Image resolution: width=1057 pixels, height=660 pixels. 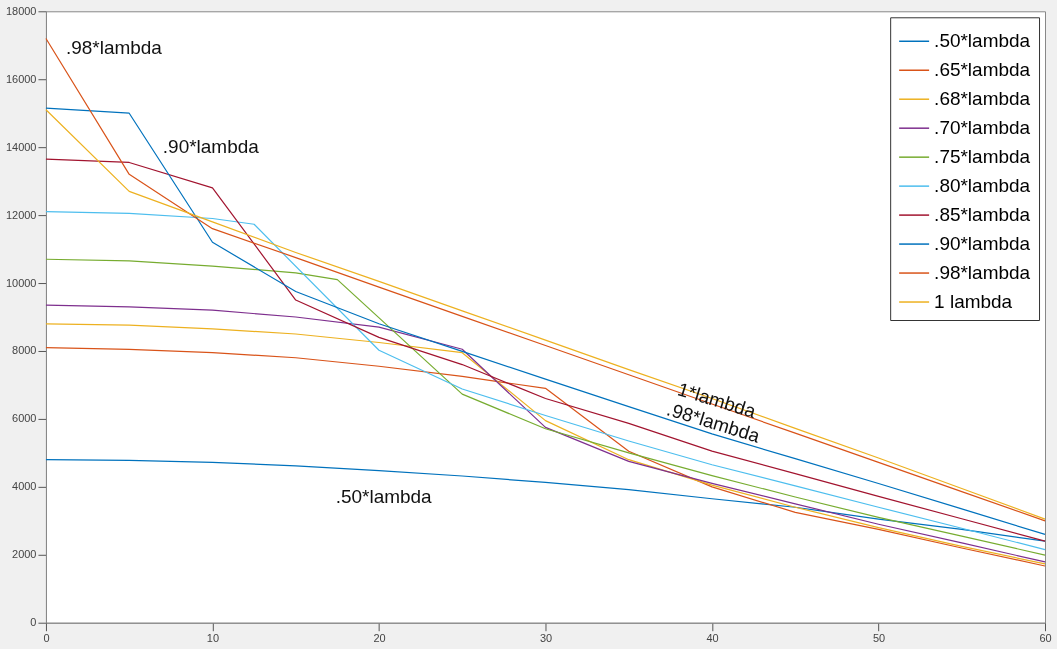 What do you see at coordinates (982, 186) in the screenshot?
I see `legend-label: .80*lambda` at bounding box center [982, 186].